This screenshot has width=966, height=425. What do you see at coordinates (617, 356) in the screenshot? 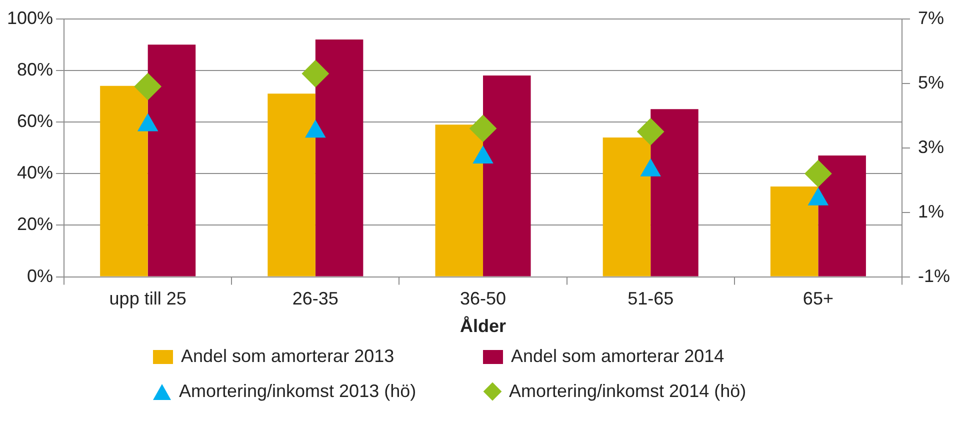
I see `legend-label: Andel som amorterar 2014` at bounding box center [617, 356].